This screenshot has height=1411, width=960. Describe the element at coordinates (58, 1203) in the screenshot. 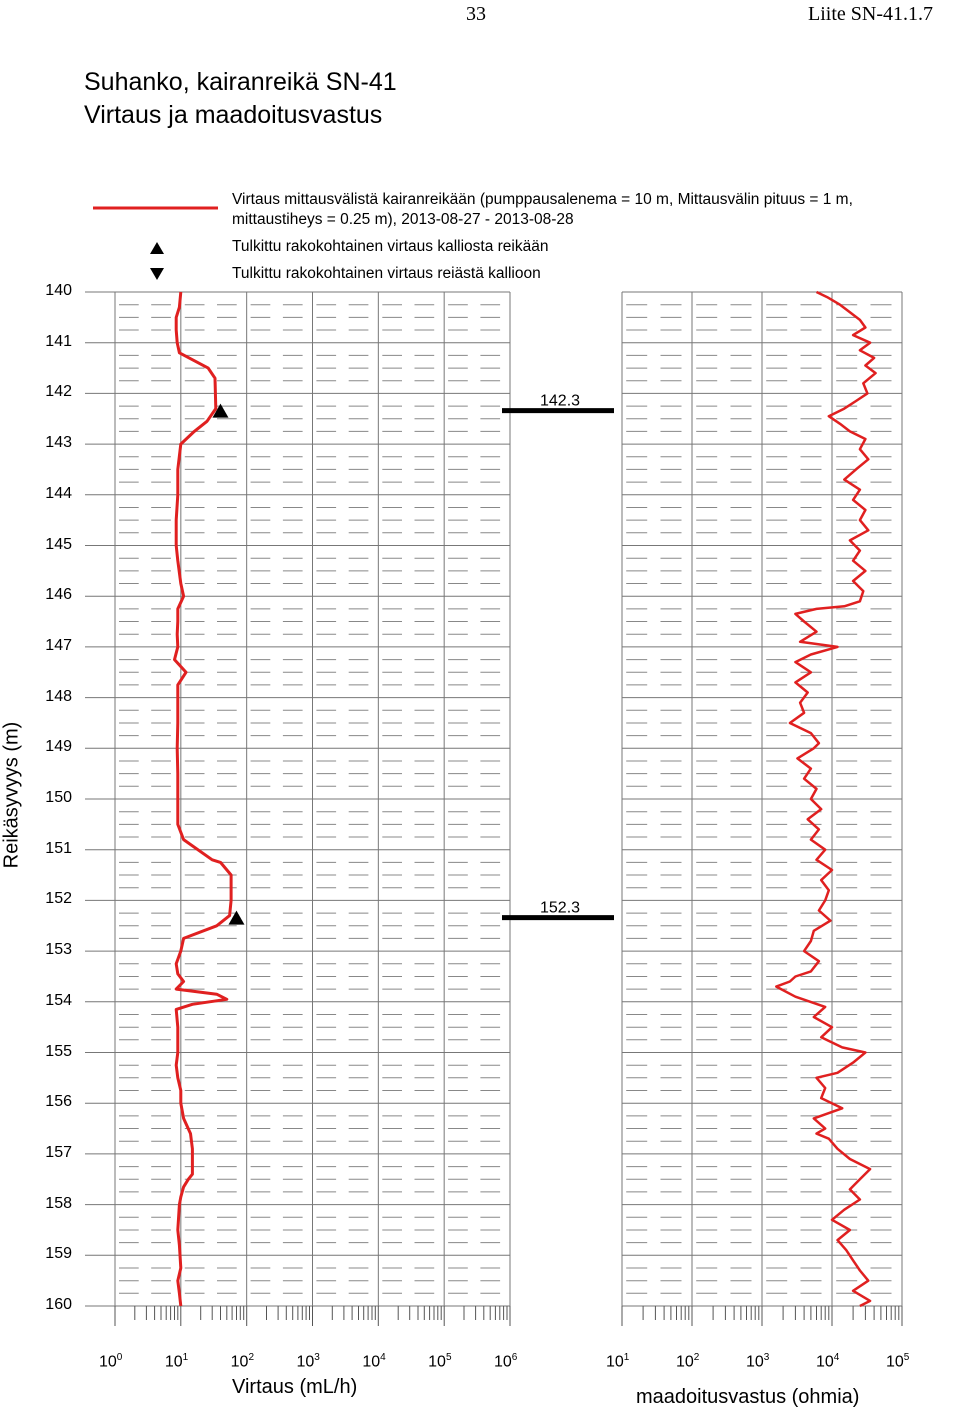

I see `y-tick-label: 158` at that location.